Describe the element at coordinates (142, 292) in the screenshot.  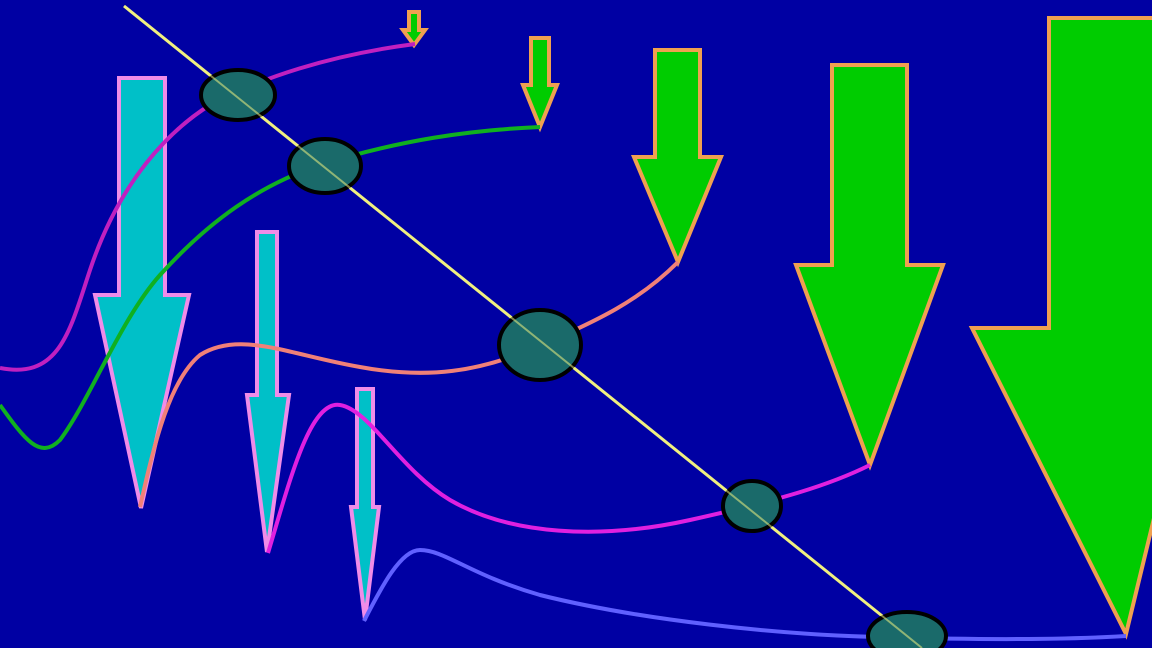
I see `cyan-arrow-large` at that location.